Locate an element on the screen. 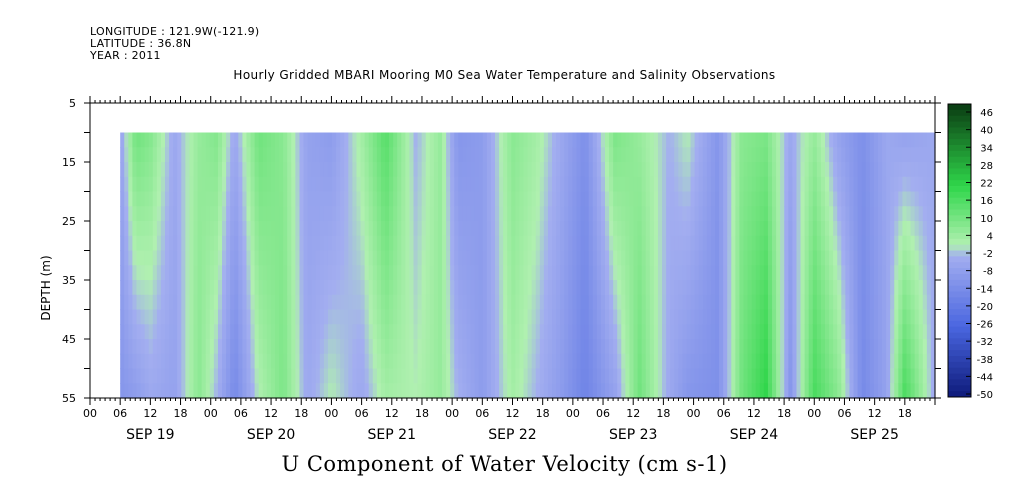 The width and height of the screenshot is (1009, 504). x-tick-label: 06 is located at coordinates (241, 413).